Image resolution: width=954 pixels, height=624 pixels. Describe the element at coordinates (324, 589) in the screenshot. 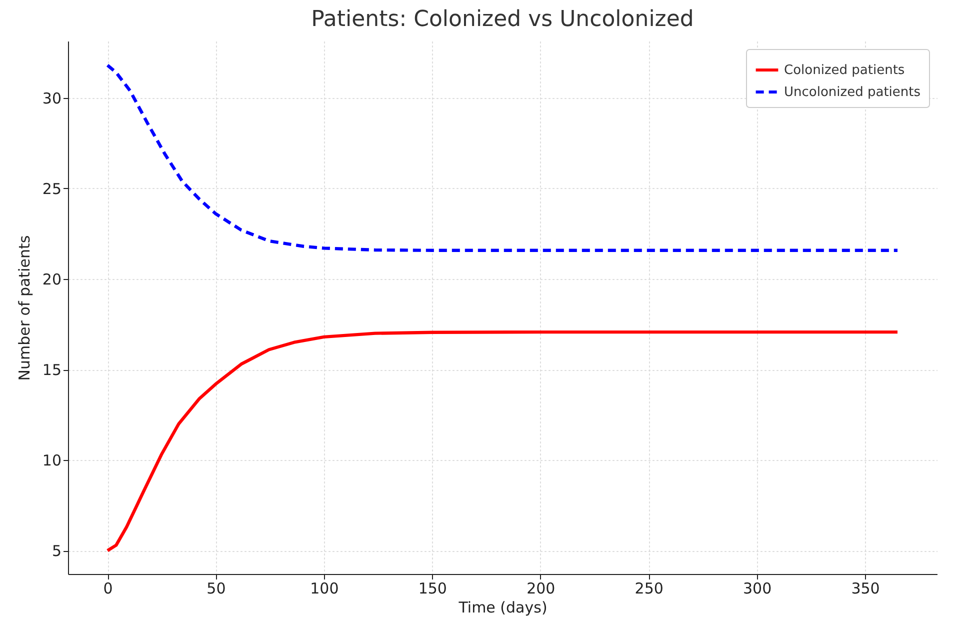

I see `x-tick-label: 100` at that location.